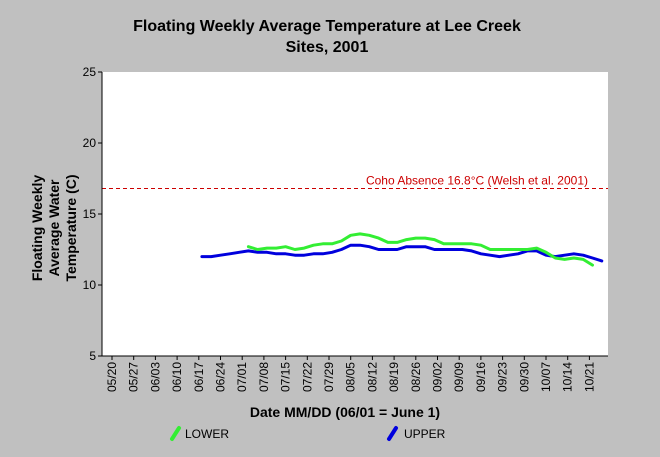 The height and width of the screenshot is (457, 660). Describe the element at coordinates (503, 377) in the screenshot. I see `x-tick-label: 09/23` at that location.